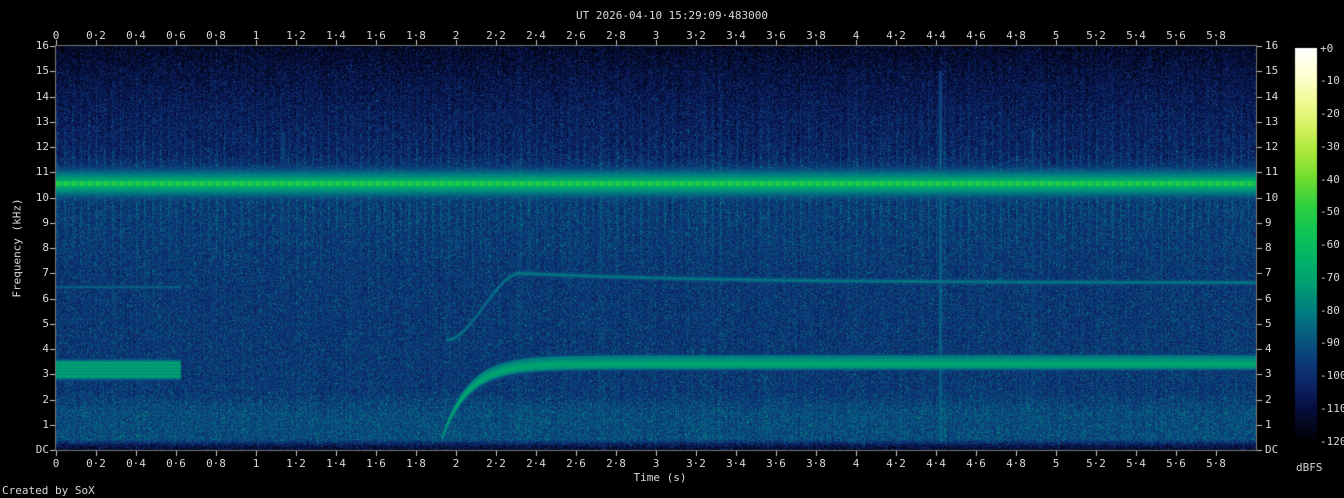 Image resolution: width=1344 pixels, height=498 pixels. What do you see at coordinates (96, 35) in the screenshot?
I see `x-tick-label-top: 0·2` at bounding box center [96, 35].